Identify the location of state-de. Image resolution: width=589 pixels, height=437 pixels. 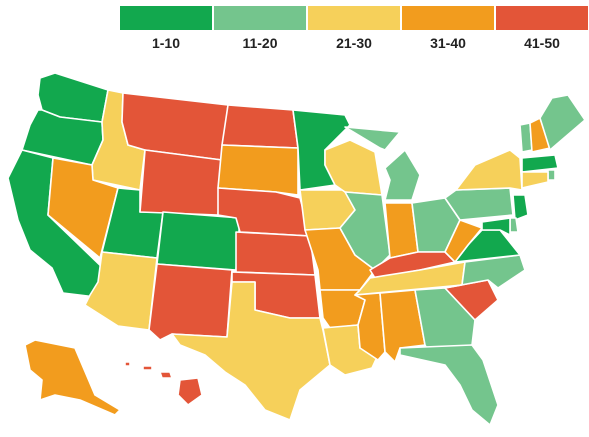
(514, 225).